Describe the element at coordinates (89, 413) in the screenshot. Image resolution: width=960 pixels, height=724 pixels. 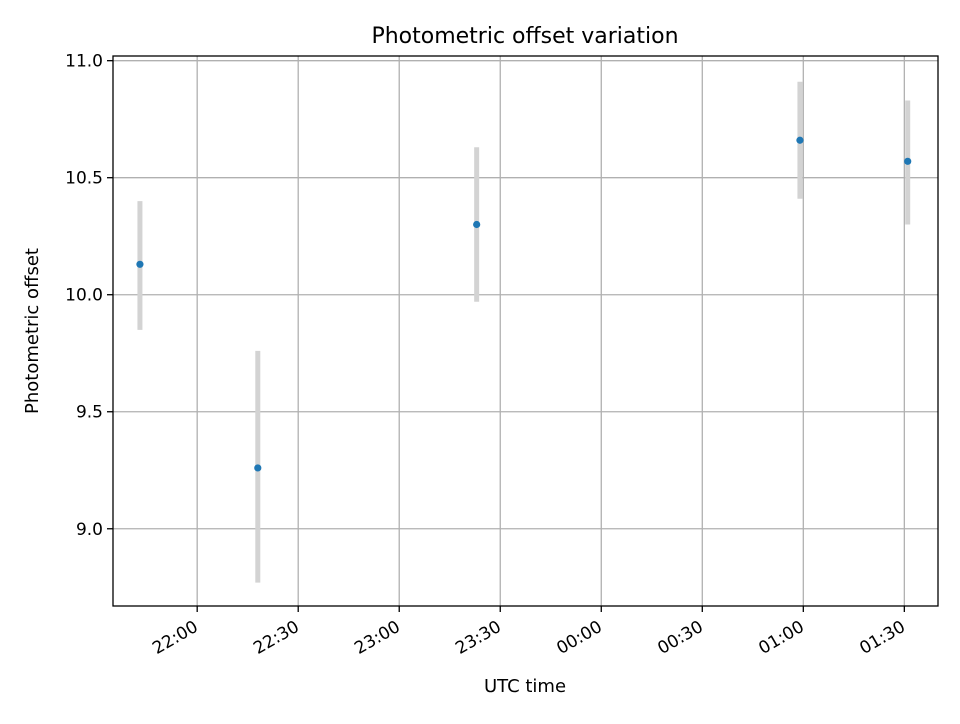
I see `y-tick-label: 9.5` at that location.